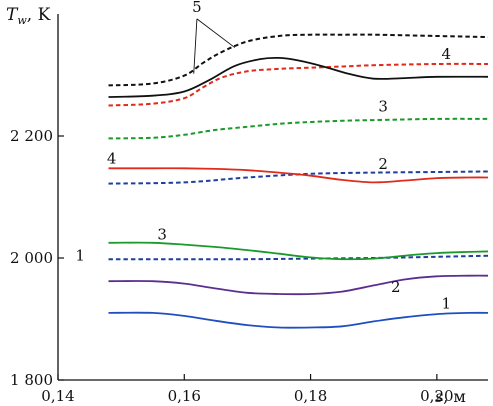 The height and width of the screenshot is (406, 493). I want to click on series-2-solid-line, so click(298, 285).